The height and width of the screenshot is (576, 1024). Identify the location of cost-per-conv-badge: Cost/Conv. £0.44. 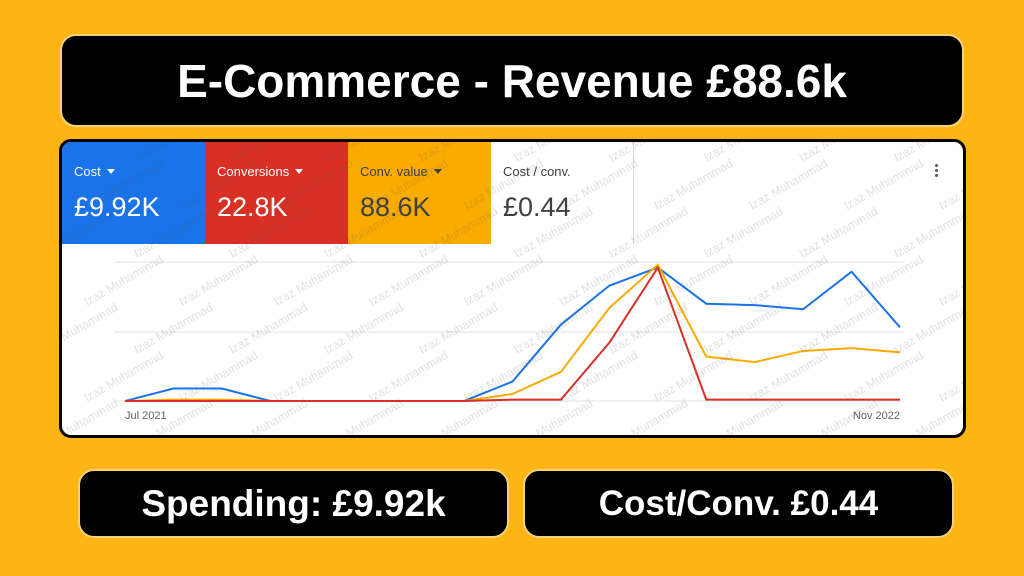
(738, 503).